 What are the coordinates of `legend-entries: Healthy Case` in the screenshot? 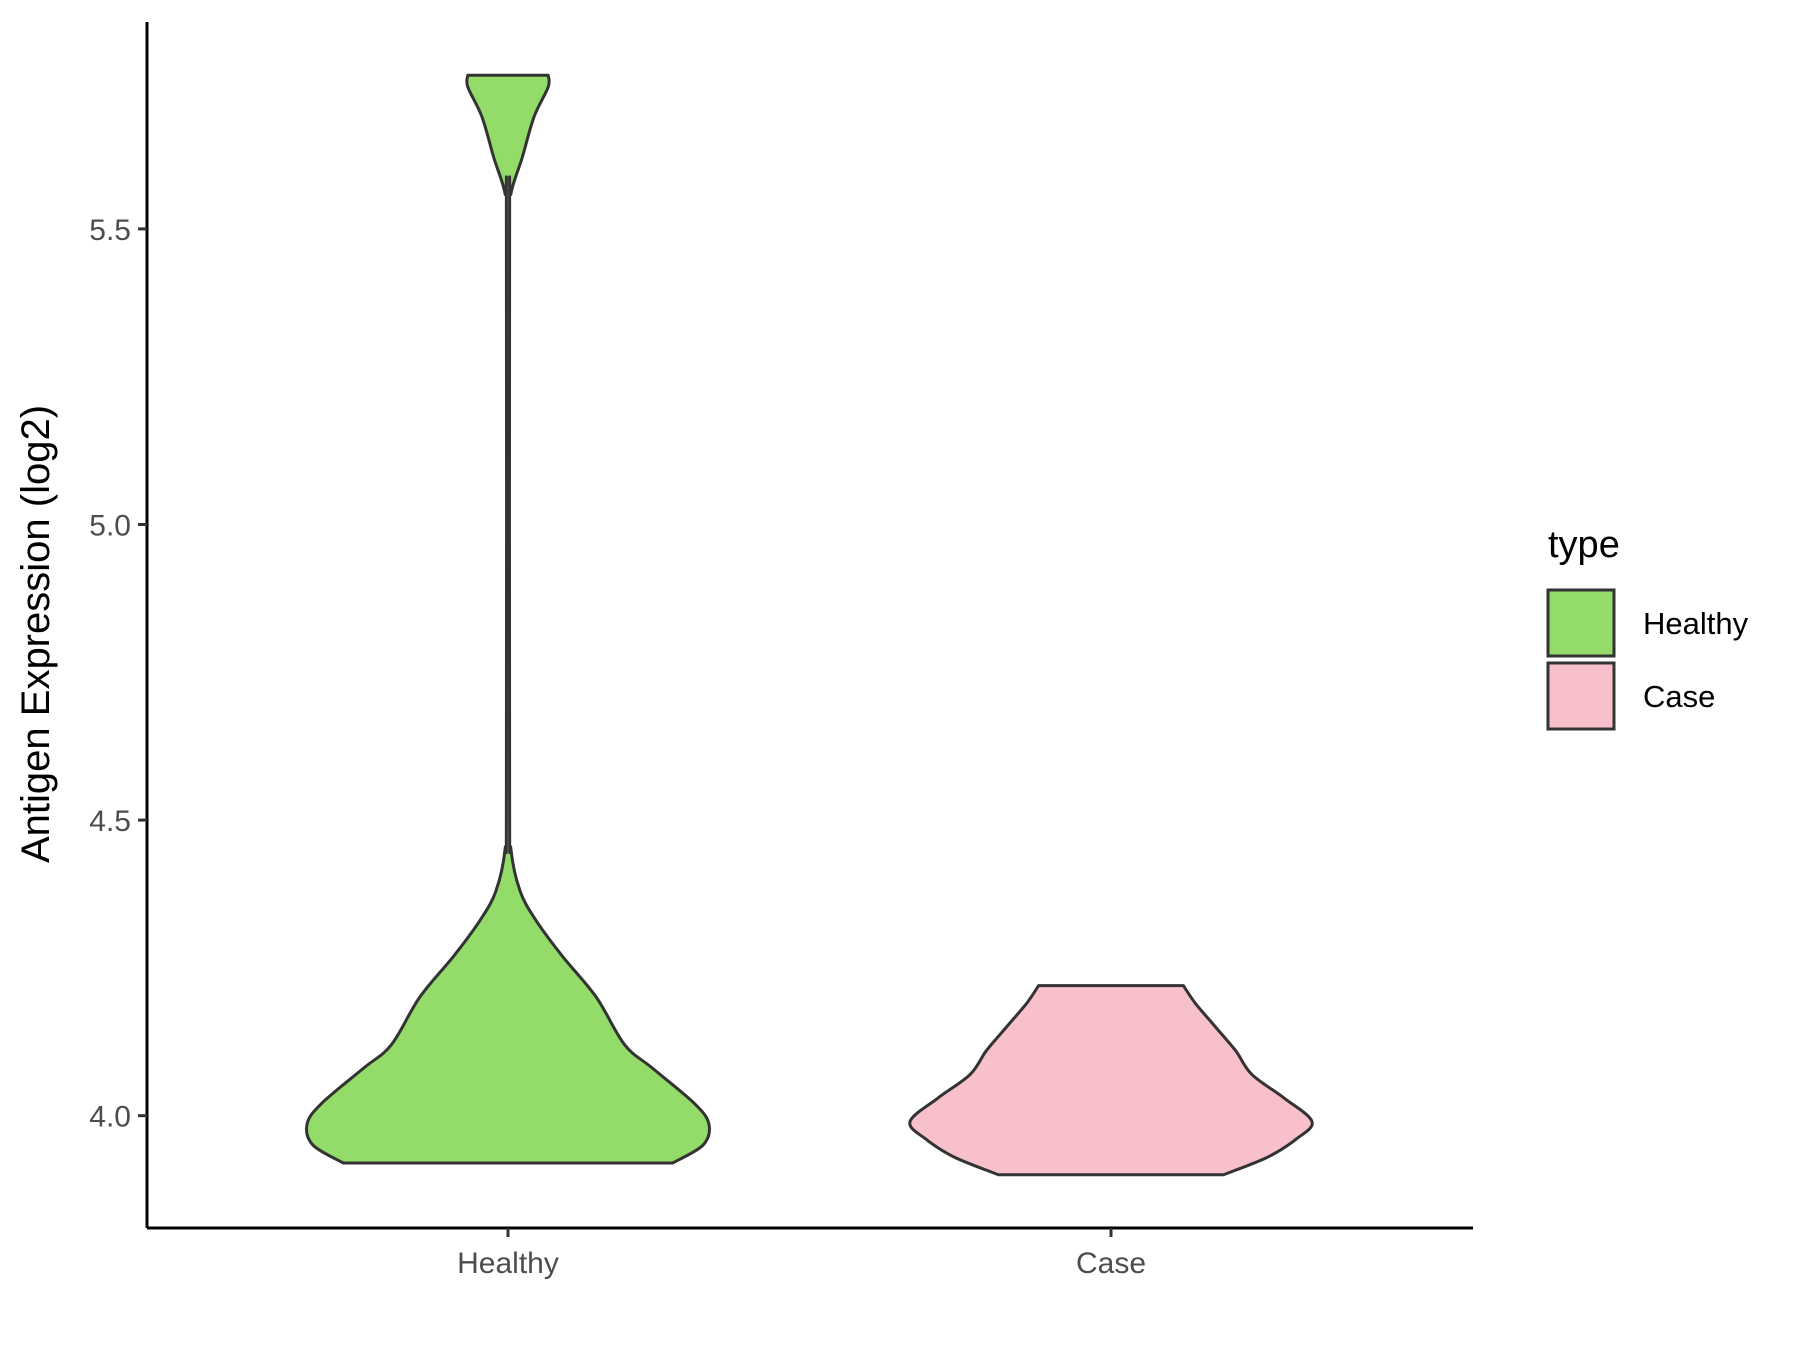 It's located at (1647, 659).